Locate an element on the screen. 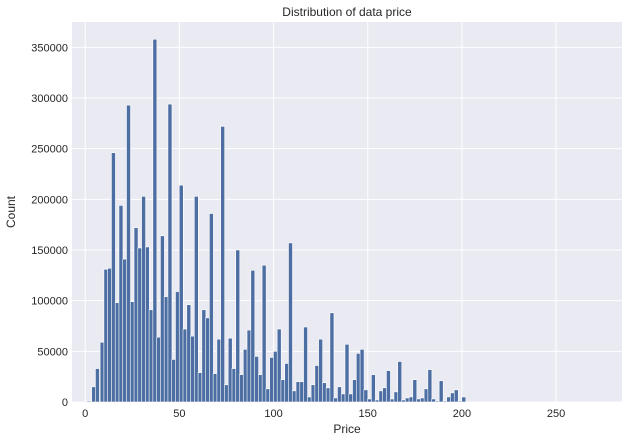 This screenshot has height=442, width=632. x-tick-labels: 0 50 100 150 200 250 is located at coordinates (323, 414).